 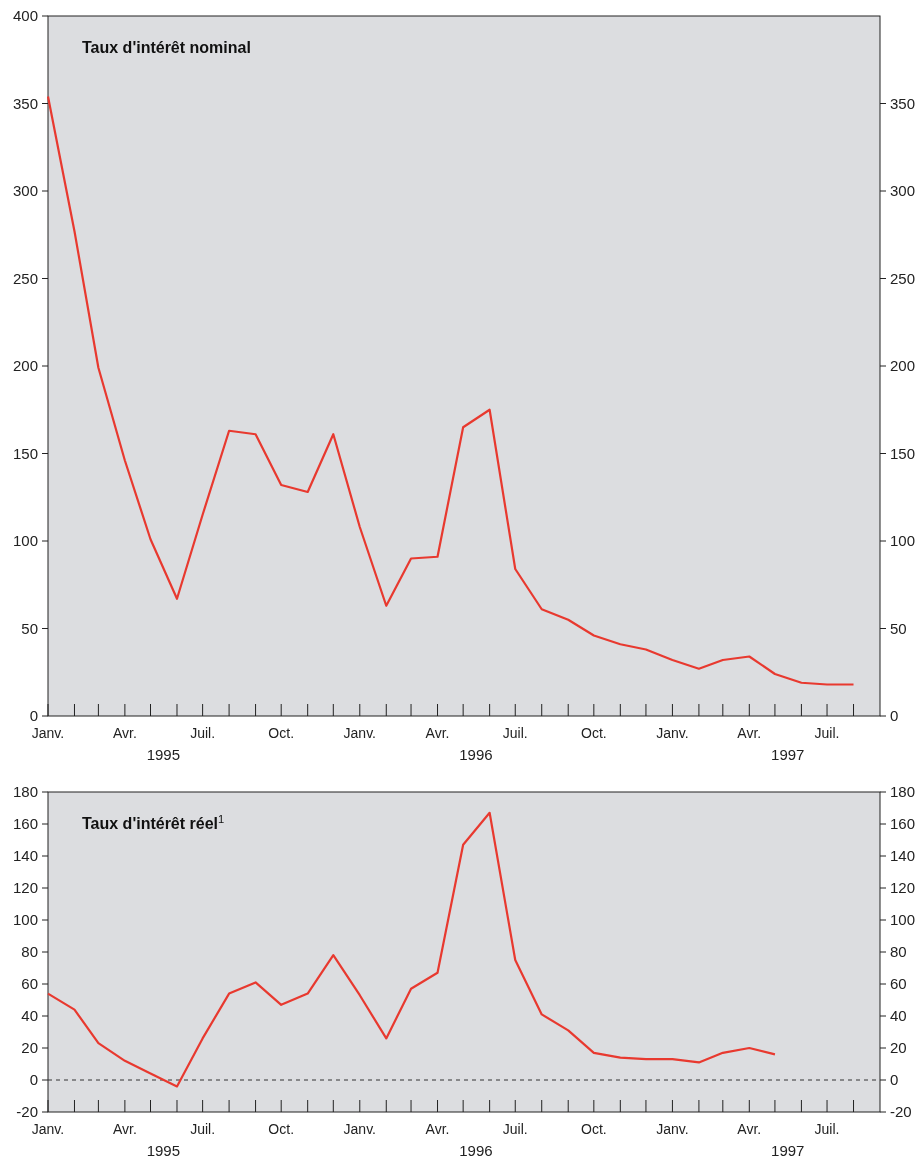 I want to click on text: Taux d'intérêt réel$^{1}$, so click(x=153, y=822).